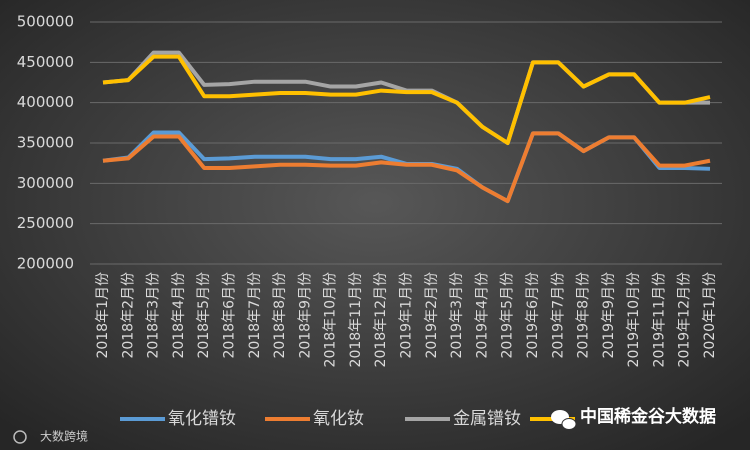 The height and width of the screenshot is (450, 750). What do you see at coordinates (229, 315) in the screenshot?
I see `x-tick-label: 2018年6月份` at bounding box center [229, 315].